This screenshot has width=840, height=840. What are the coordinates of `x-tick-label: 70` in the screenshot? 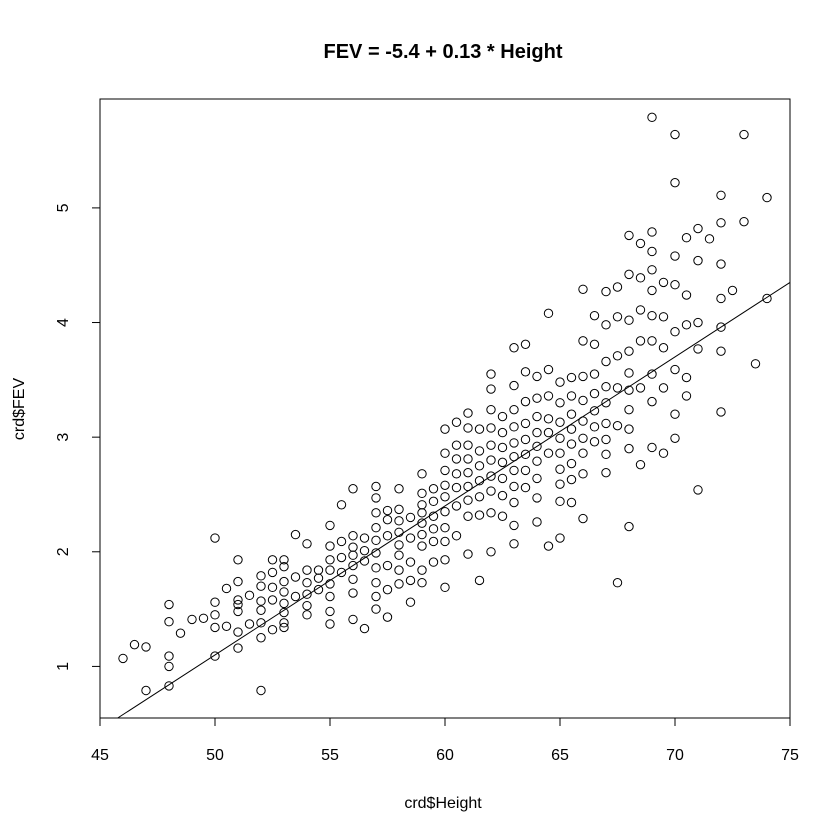 It's located at (675, 755).